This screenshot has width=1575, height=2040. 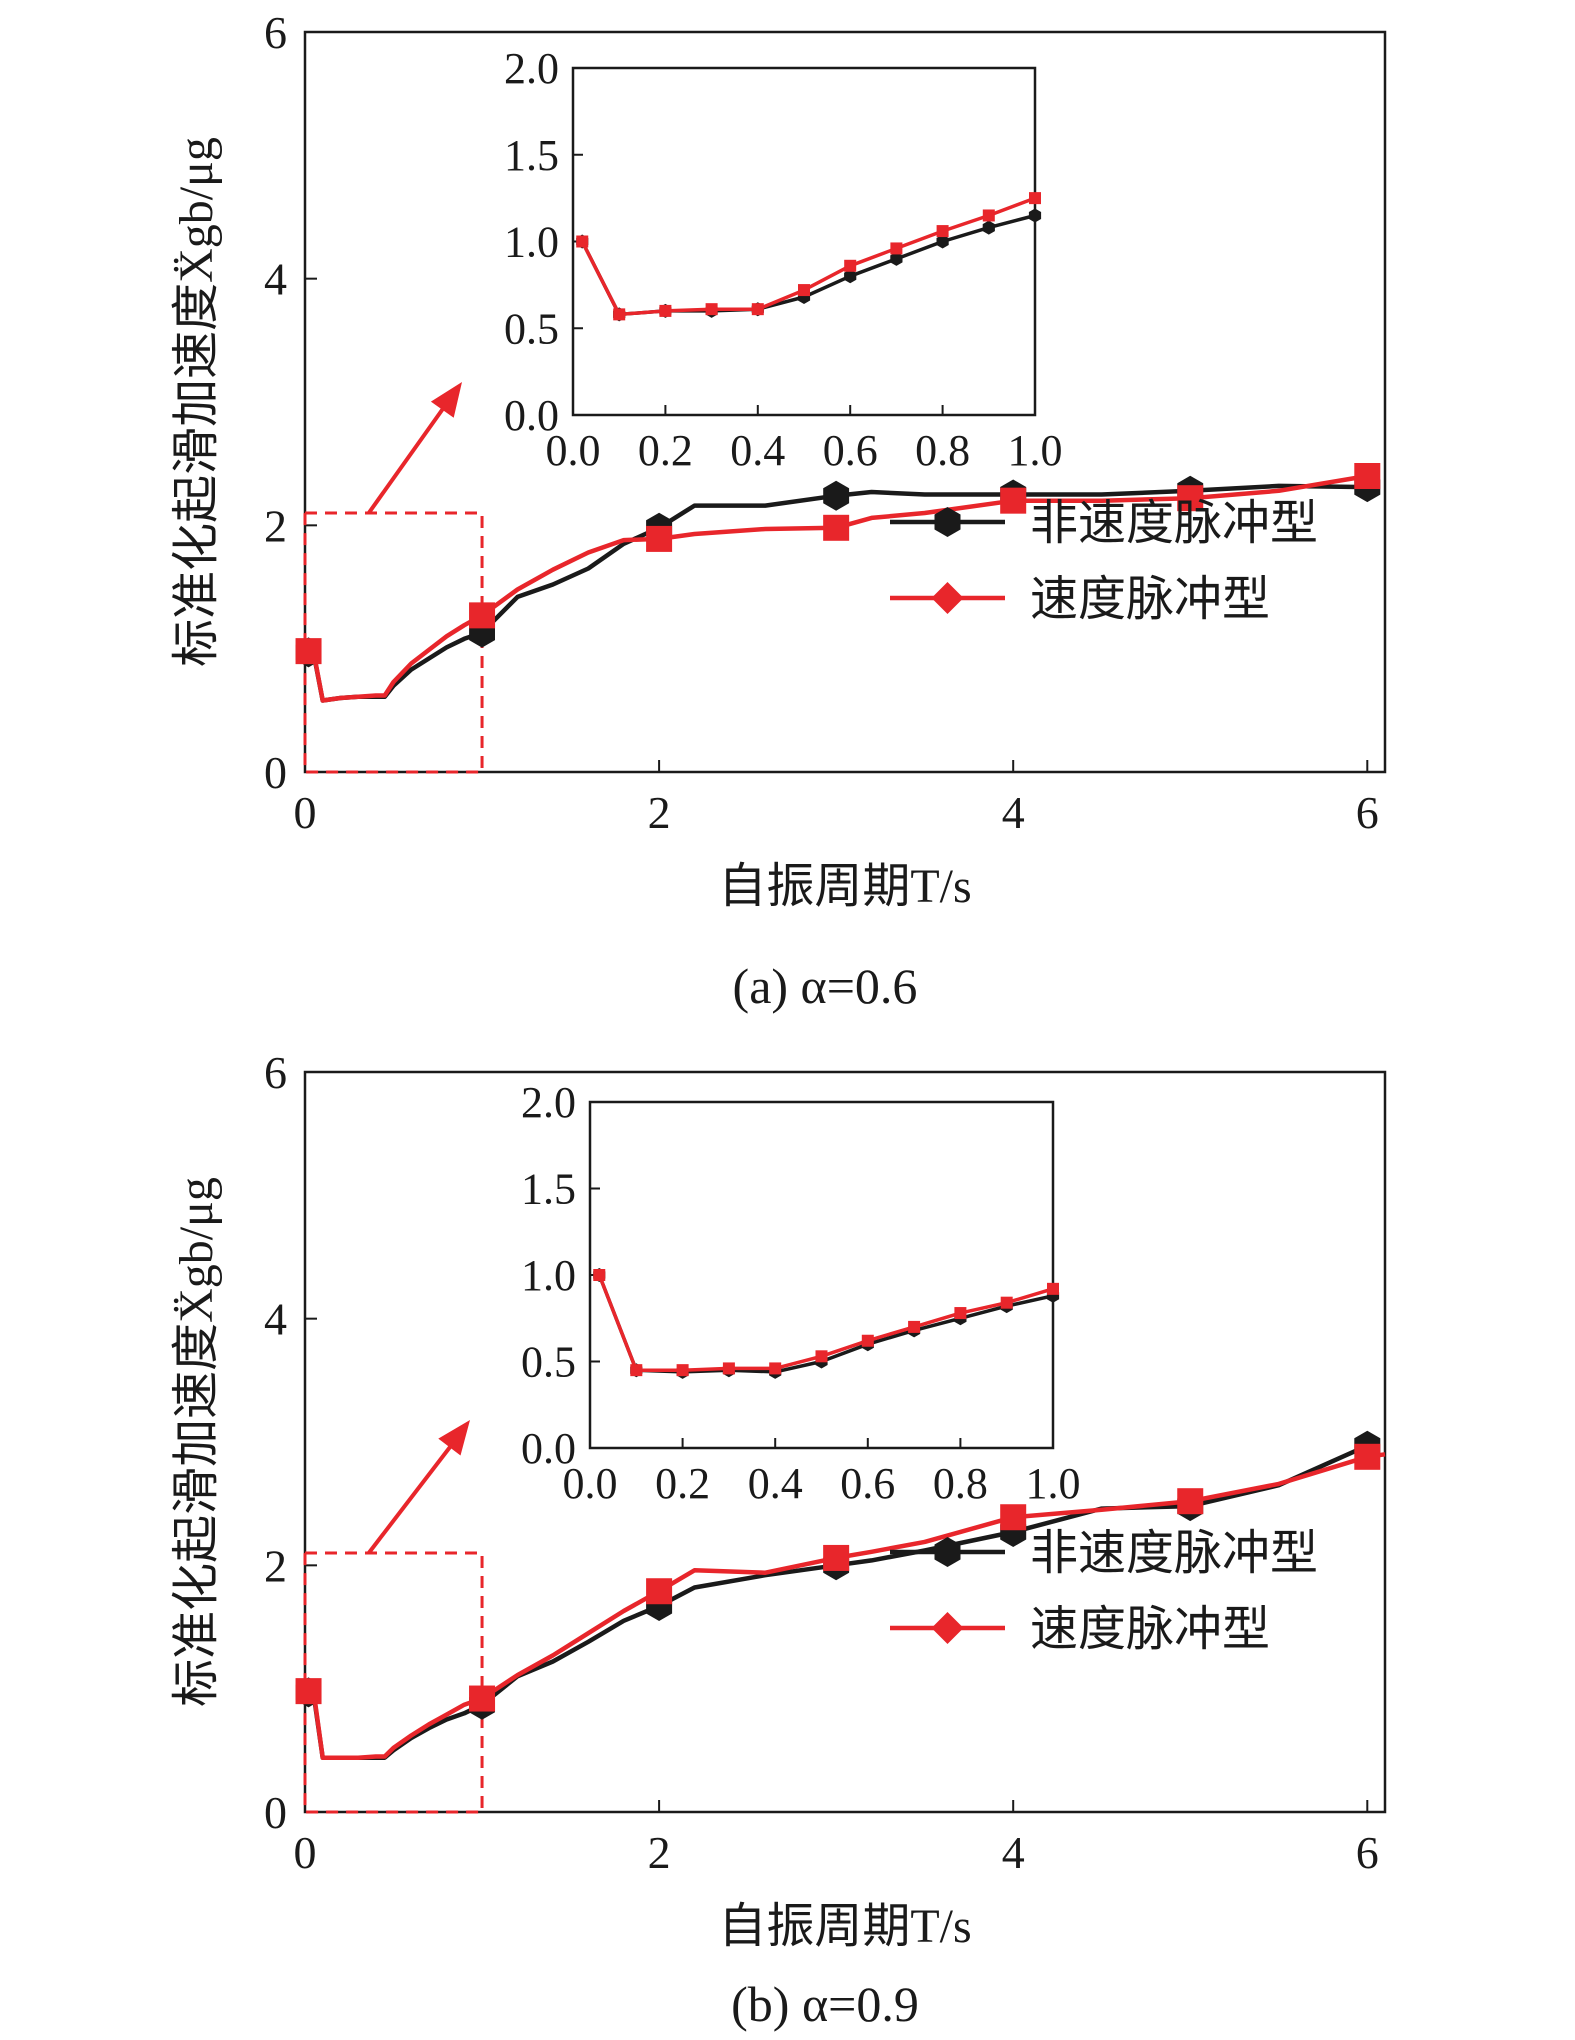 What do you see at coordinates (531, 68) in the screenshot?
I see `inset-y-tick-label: 2.0` at bounding box center [531, 68].